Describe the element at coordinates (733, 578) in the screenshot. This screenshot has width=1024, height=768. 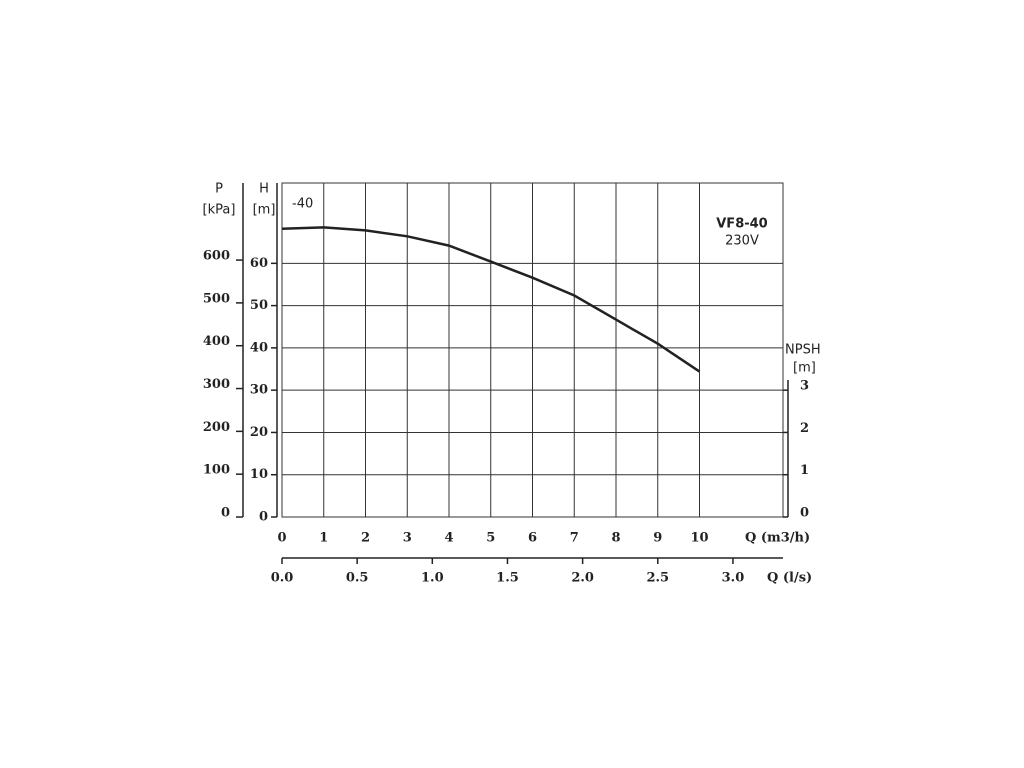
I see `x2-tick-label: 3.0` at that location.